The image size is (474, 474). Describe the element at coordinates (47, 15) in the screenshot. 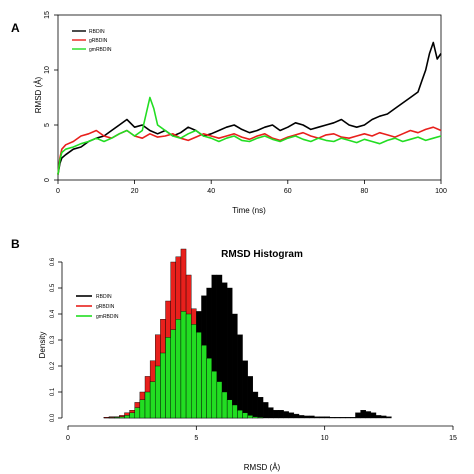

I see `panel-a-y-tick-label-3: 15` at that location.